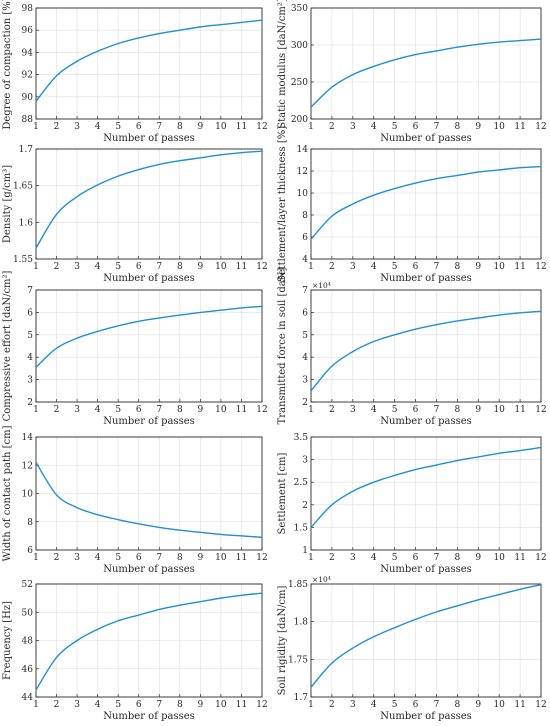 This screenshot has width=550, height=726. What do you see at coordinates (305, 551) in the screenshot?
I see `y-tick-label: 1` at bounding box center [305, 551].